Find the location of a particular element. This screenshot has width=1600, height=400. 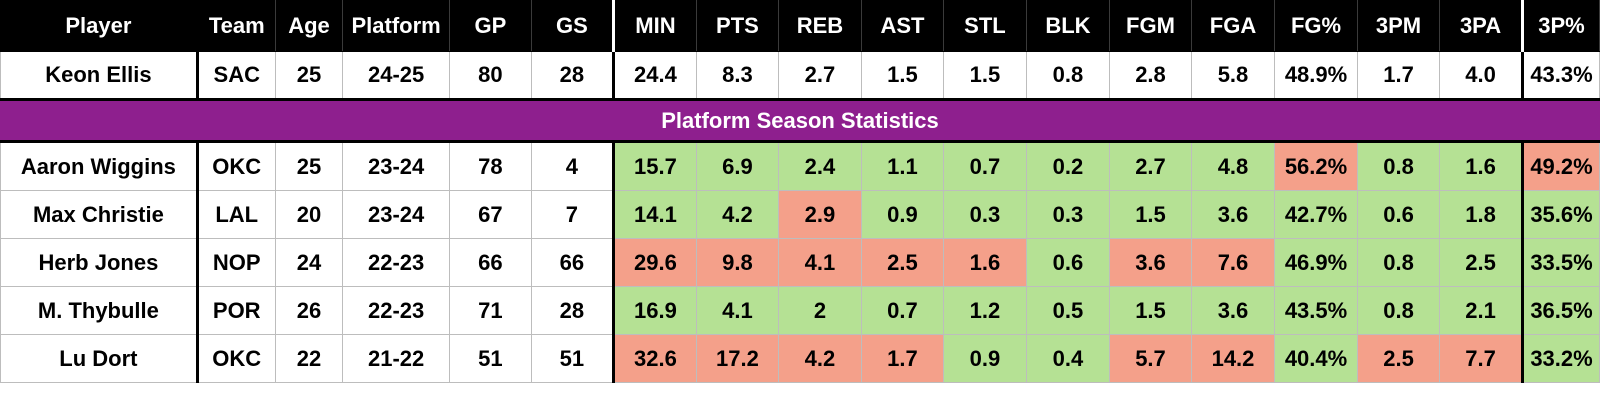

col-header-min: MIN is located at coordinates (654, 26).